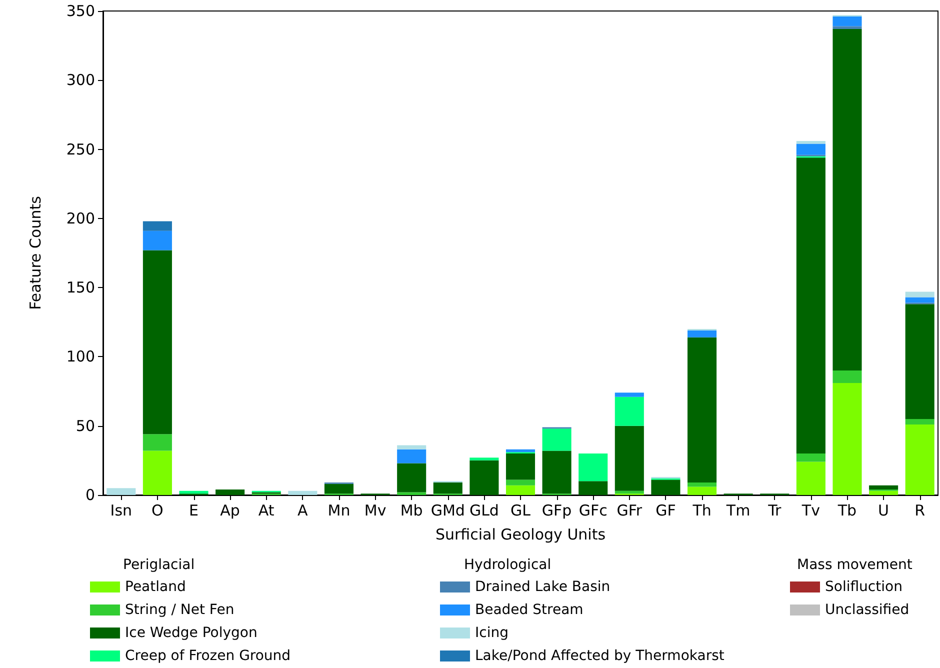  I want to click on legend-label: Creep of Frozen Ground, so click(208, 656).